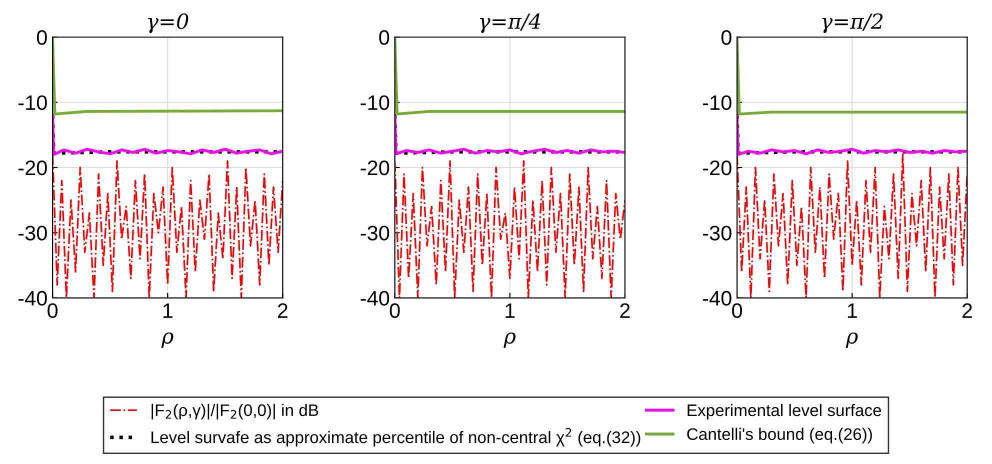  I want to click on legend-label: Level survafe as approximate percentile of non-central χ$^{2}$ (eq.(32)), so click(396, 437).